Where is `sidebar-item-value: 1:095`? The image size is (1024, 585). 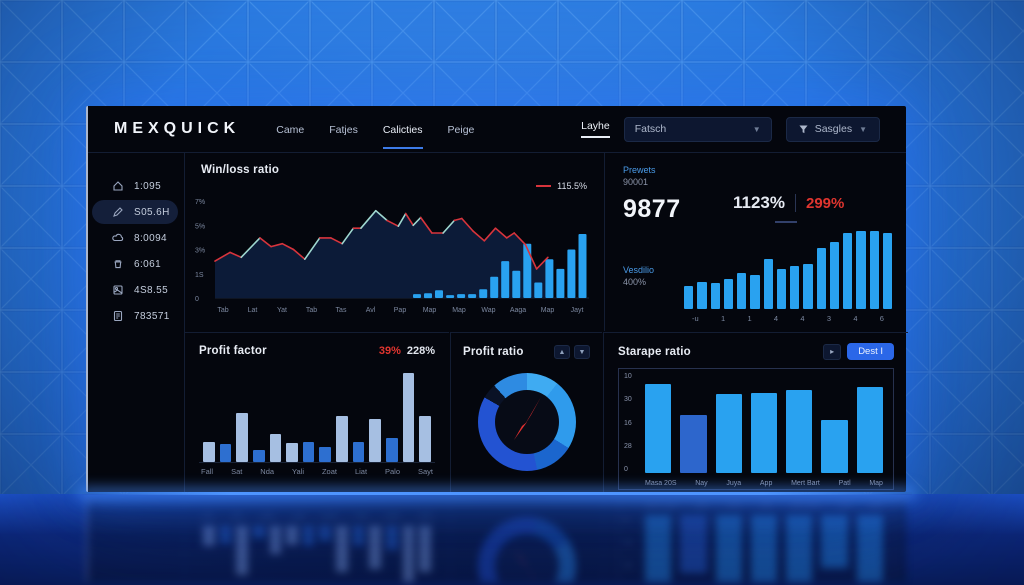 sidebar-item-value: 1:095 is located at coordinates (148, 186).